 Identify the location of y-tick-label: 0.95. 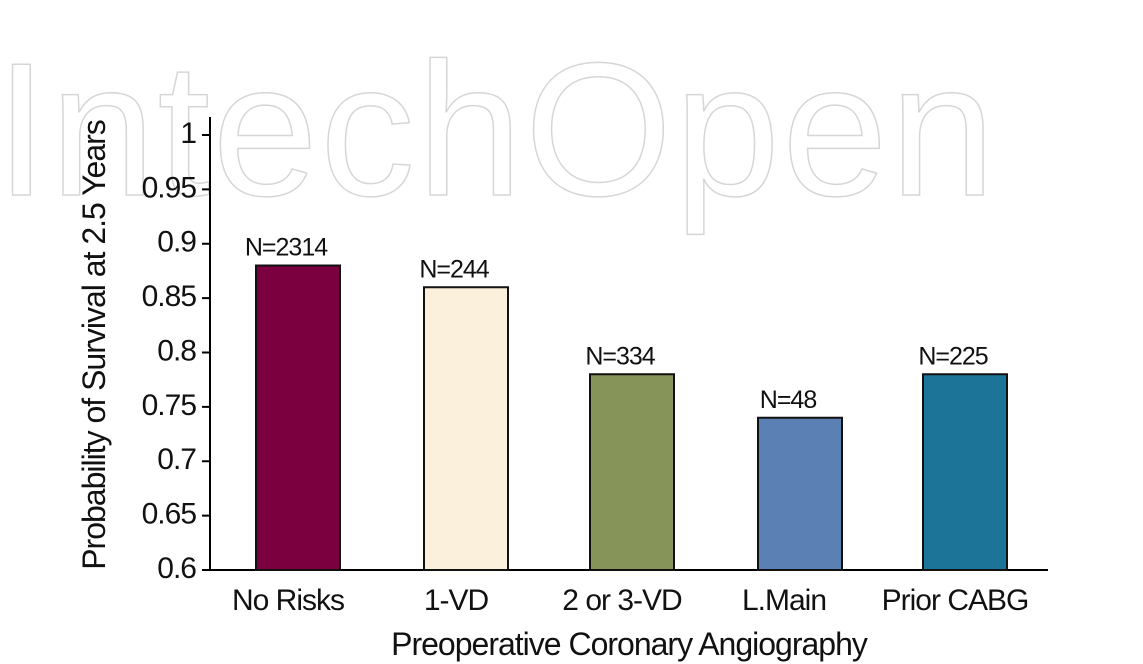
(169, 187).